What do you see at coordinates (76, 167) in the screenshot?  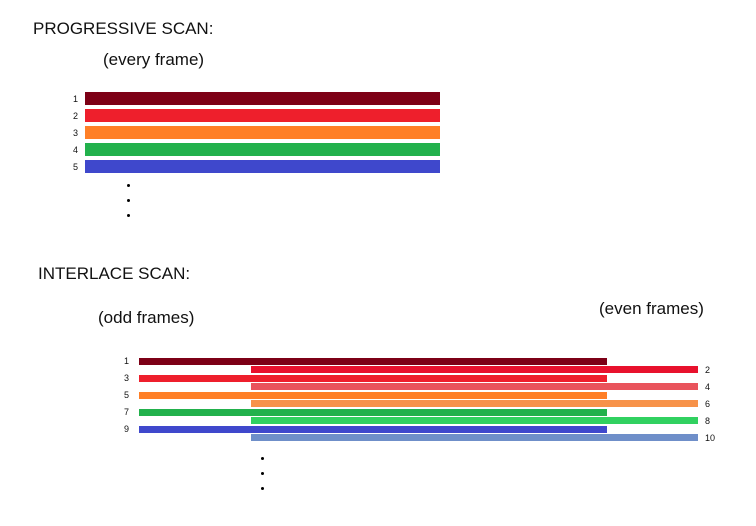 I see `line-number: 5` at bounding box center [76, 167].